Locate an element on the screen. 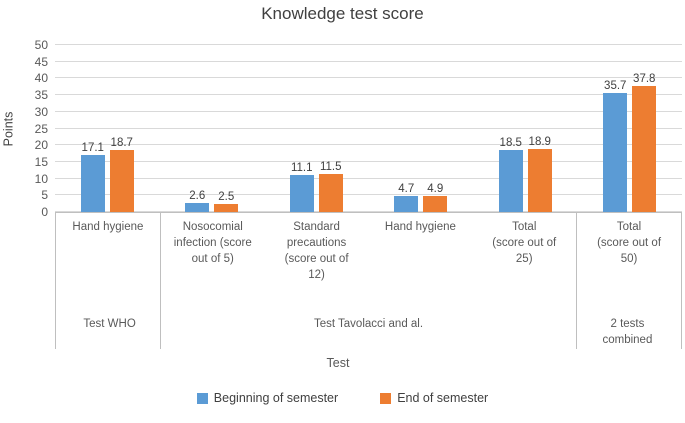 This screenshot has width=685, height=423. y-tick-label: 30 is located at coordinates (41, 111).